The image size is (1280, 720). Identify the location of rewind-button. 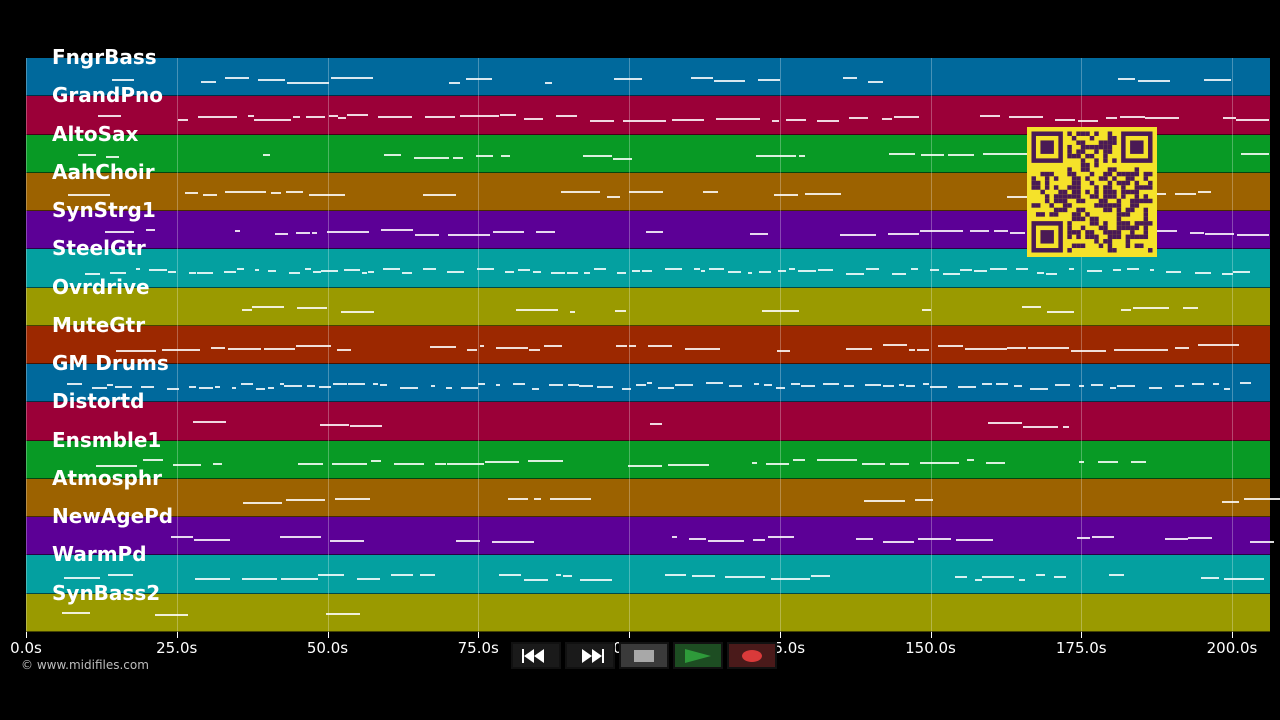
(536, 655).